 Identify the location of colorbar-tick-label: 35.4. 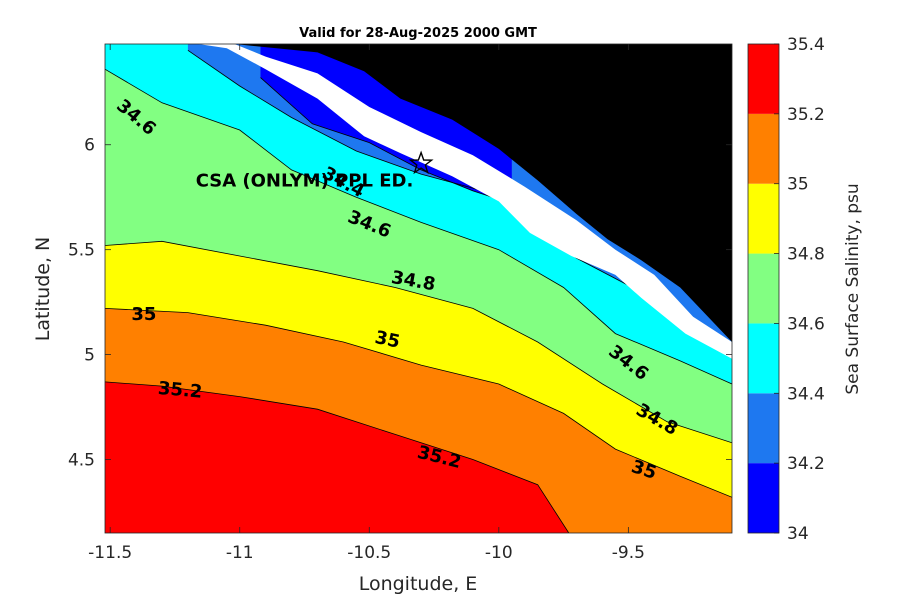
(806, 45).